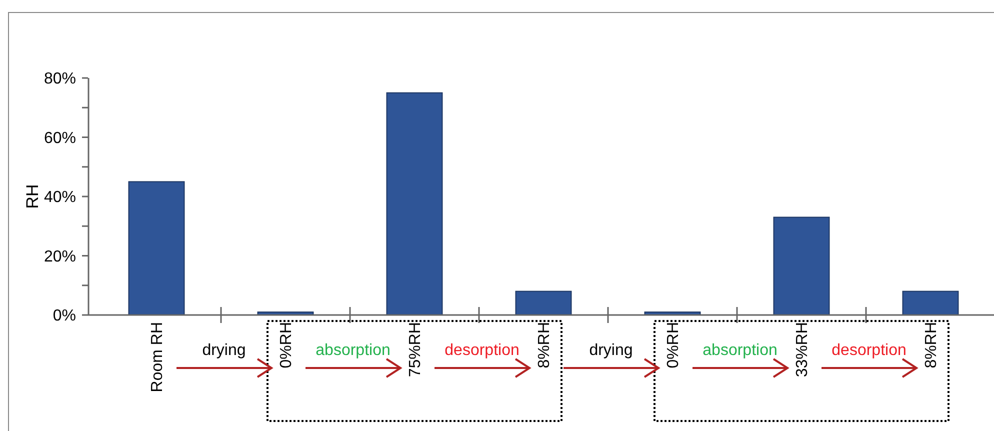  What do you see at coordinates (32, 196) in the screenshot?
I see `y-axis-title: RH` at bounding box center [32, 196].